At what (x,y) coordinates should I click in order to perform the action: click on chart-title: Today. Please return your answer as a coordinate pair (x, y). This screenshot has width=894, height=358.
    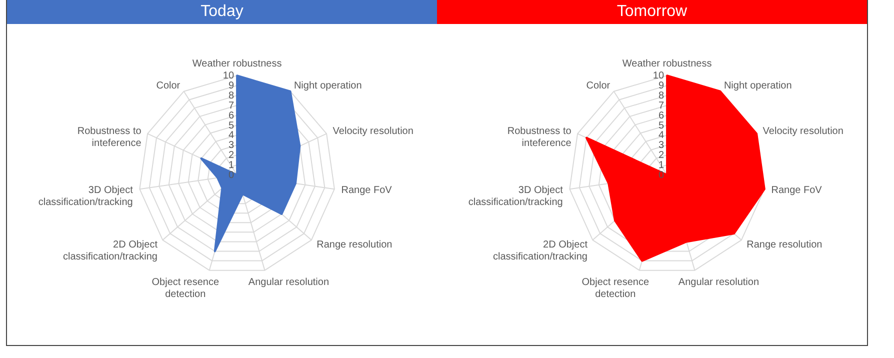
    Looking at the image, I should click on (222, 12).